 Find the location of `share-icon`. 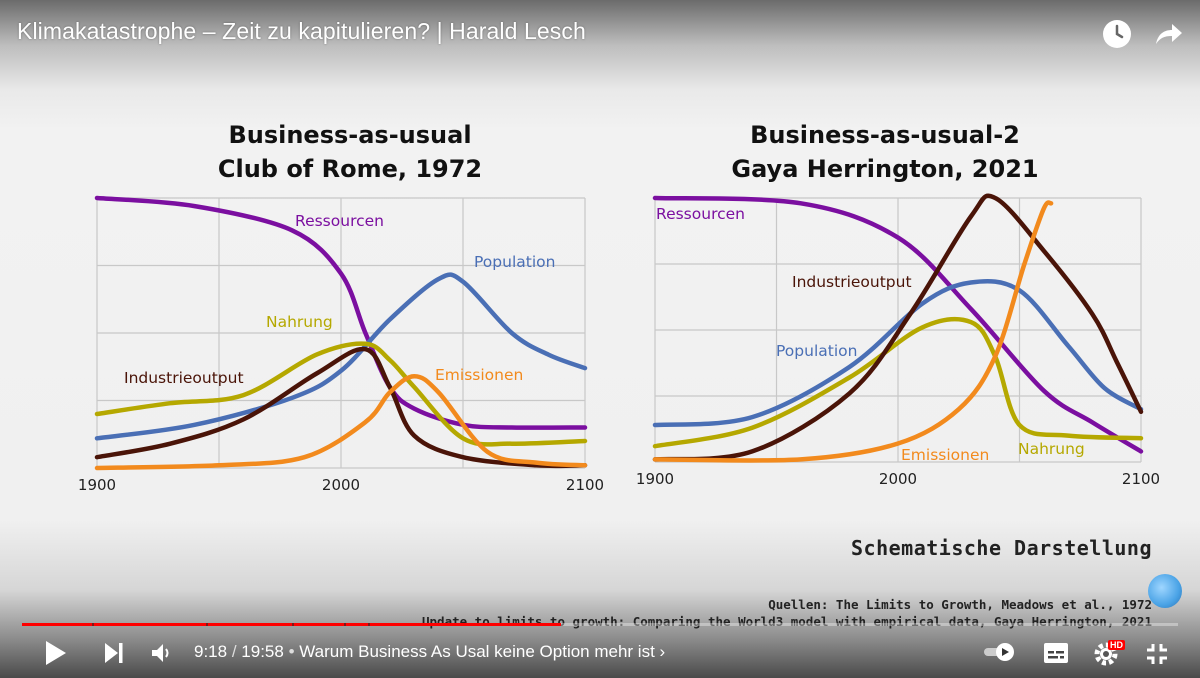

share-icon is located at coordinates (1168, 34).